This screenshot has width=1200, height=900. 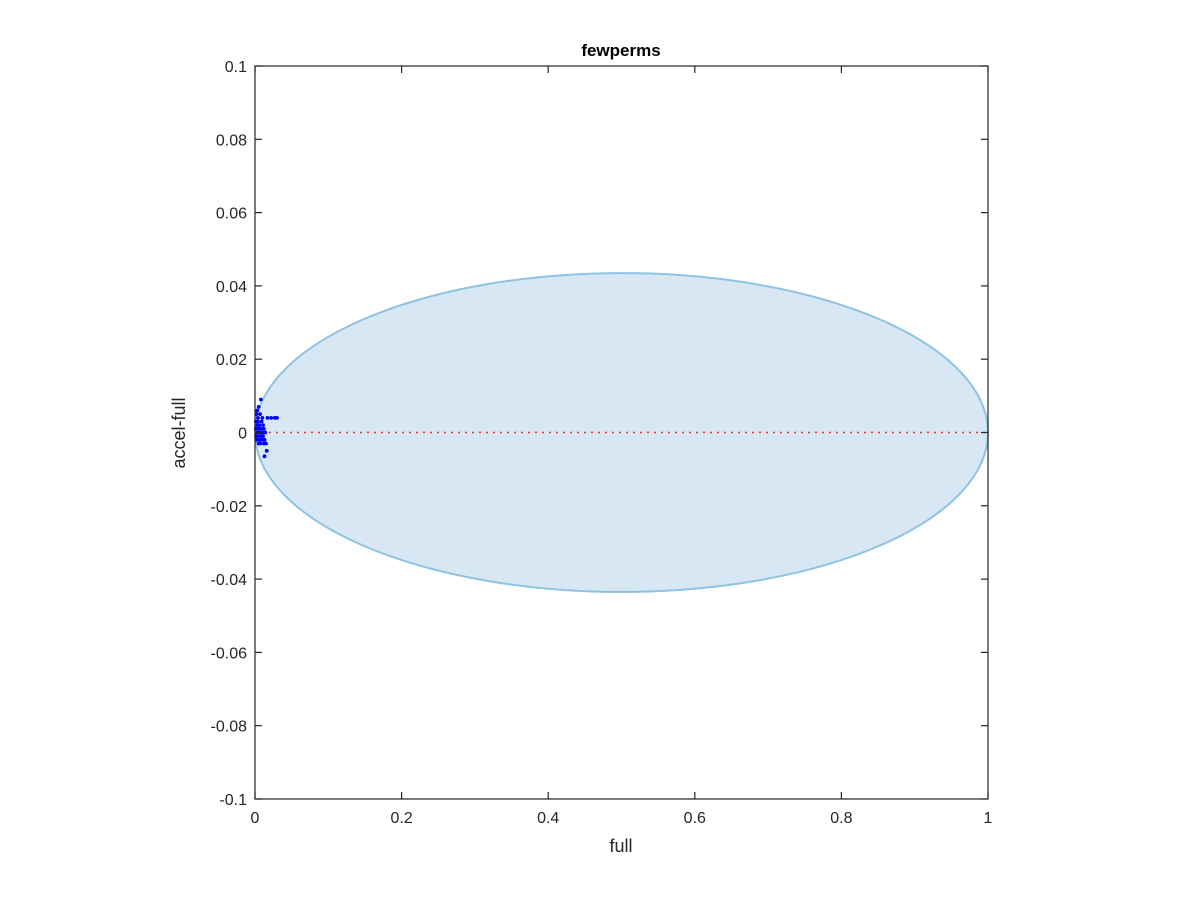 I want to click on x-tick-label: 0, so click(x=255, y=818).